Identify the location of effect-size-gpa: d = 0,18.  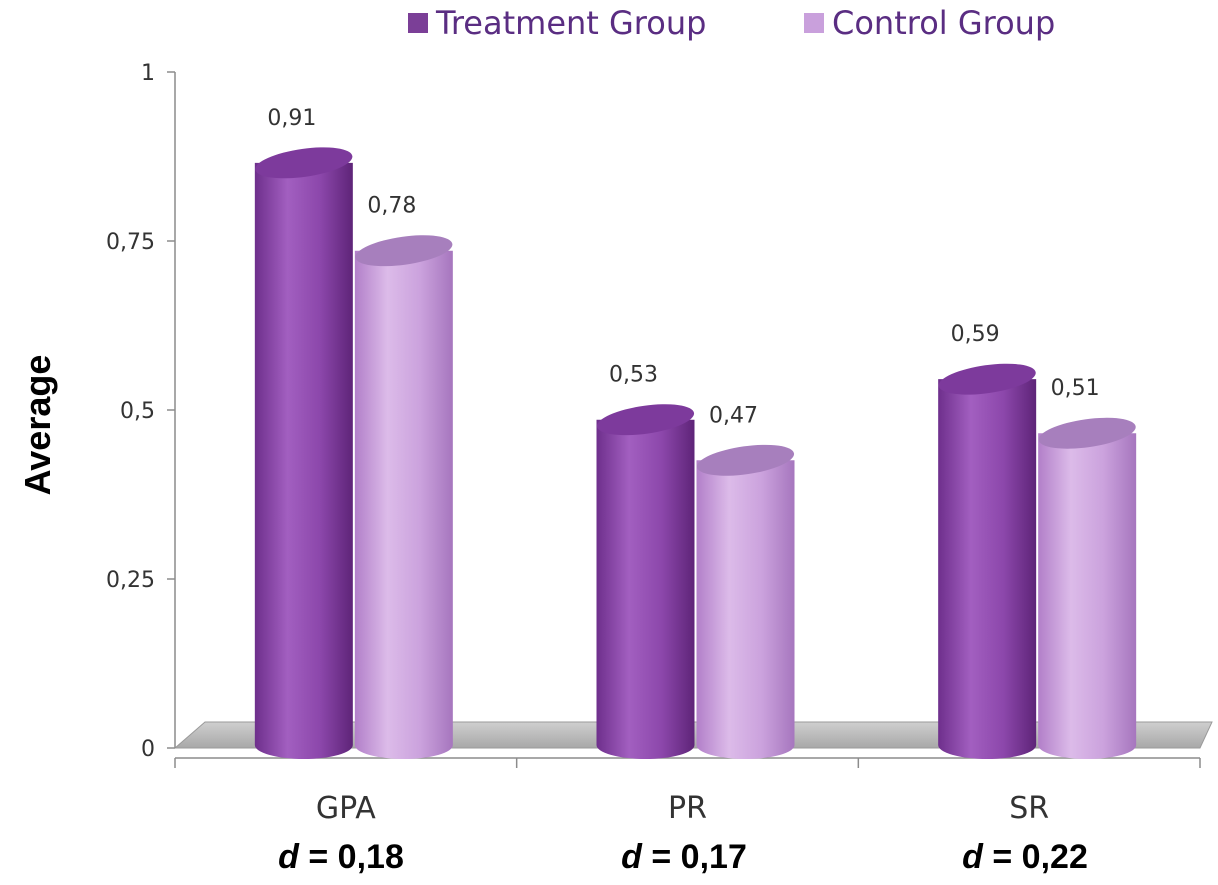
(341, 857).